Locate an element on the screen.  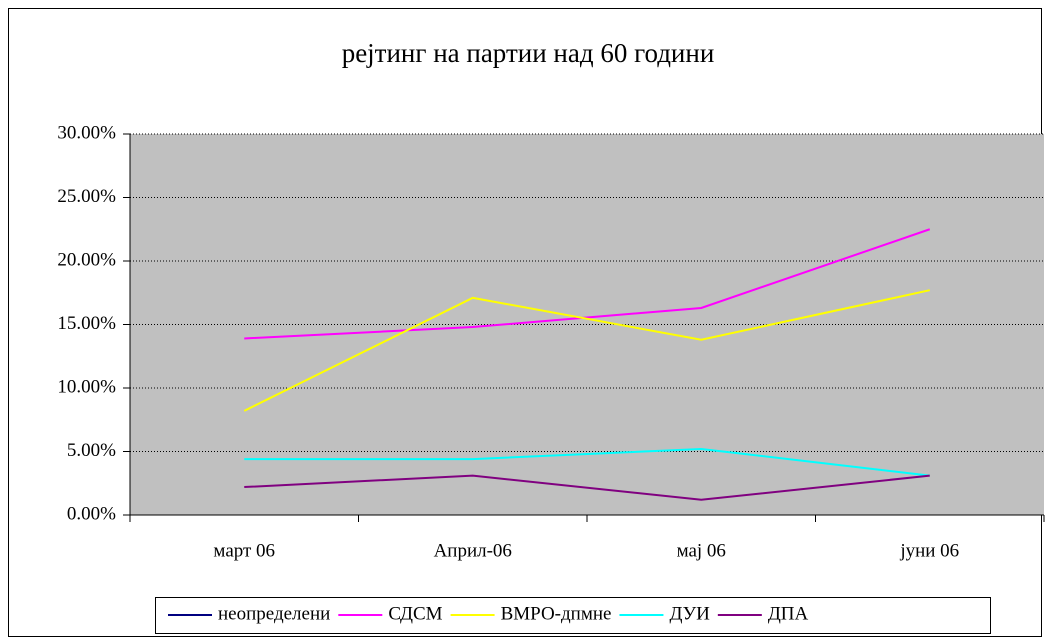
legend-box is located at coordinates (573, 615).